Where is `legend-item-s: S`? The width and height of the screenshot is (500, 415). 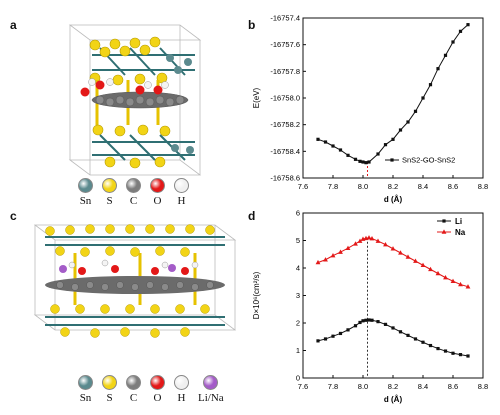 legend-item-s: S is located at coordinates (109, 389).